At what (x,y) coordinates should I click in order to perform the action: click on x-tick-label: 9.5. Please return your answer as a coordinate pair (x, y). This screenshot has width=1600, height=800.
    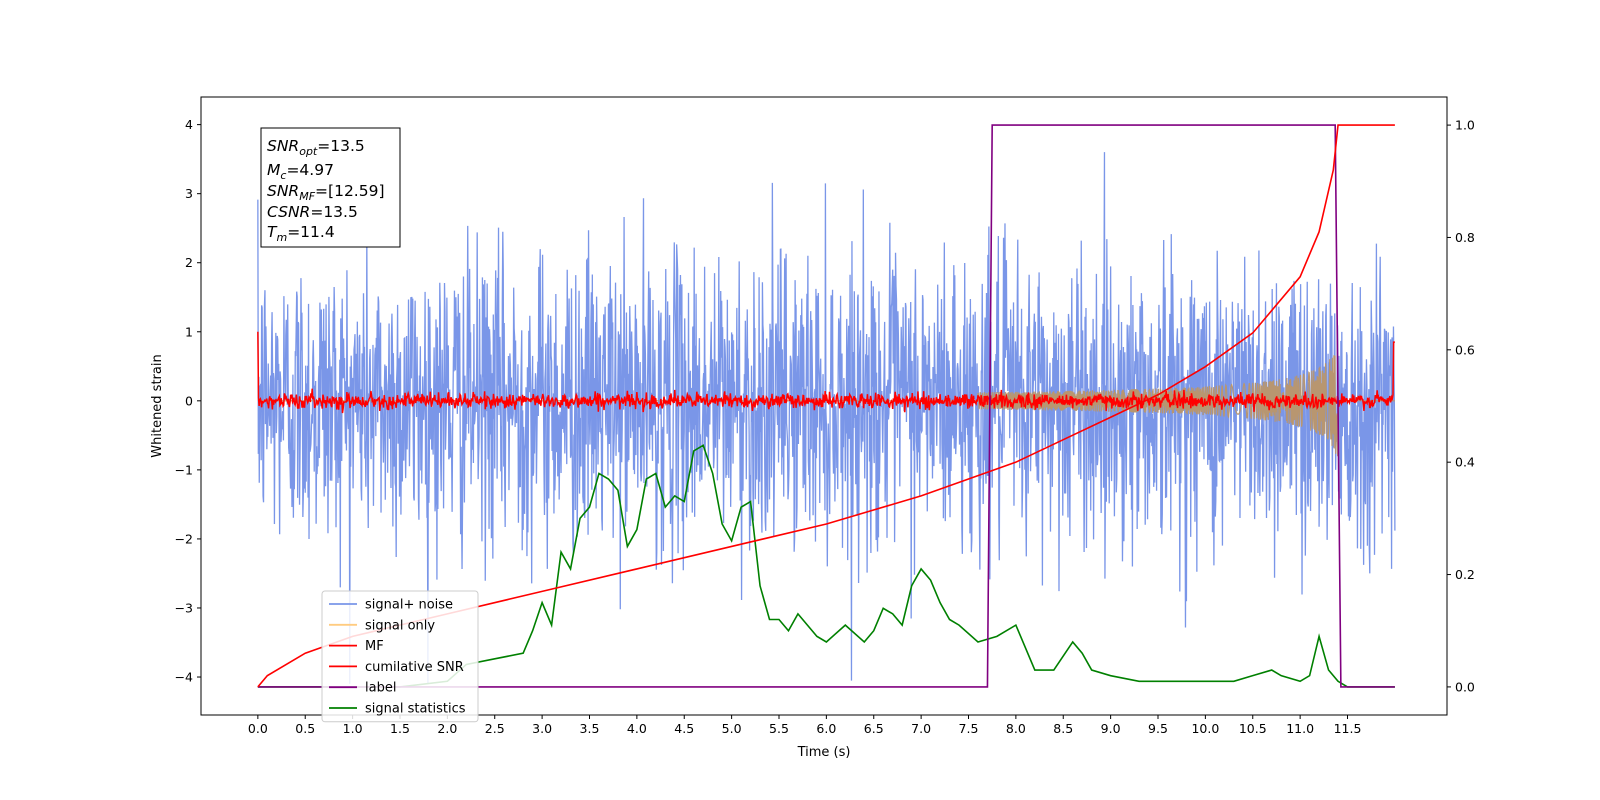
    Looking at the image, I should click on (1158, 728).